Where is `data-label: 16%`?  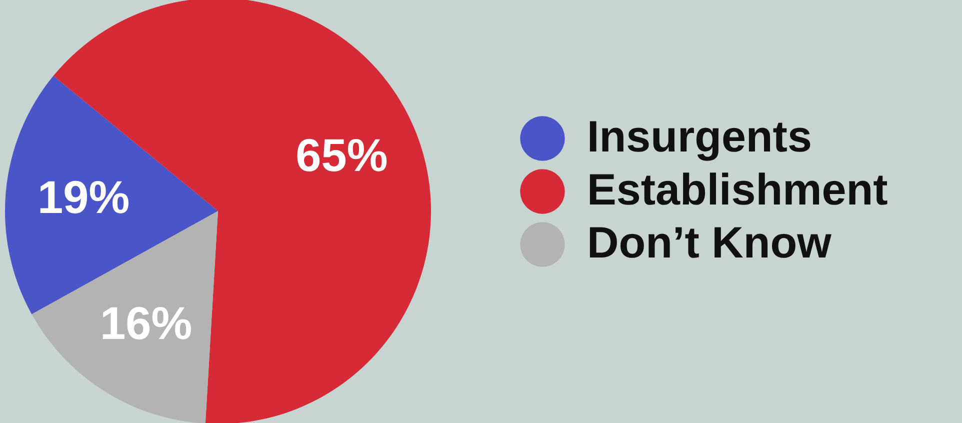 data-label: 16% is located at coordinates (146, 323).